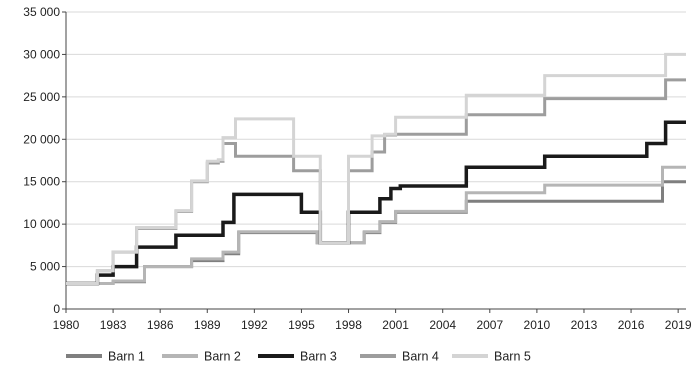 The width and height of the screenshot is (693, 371). I want to click on y-tick-label: 5 000, so click(45, 267).